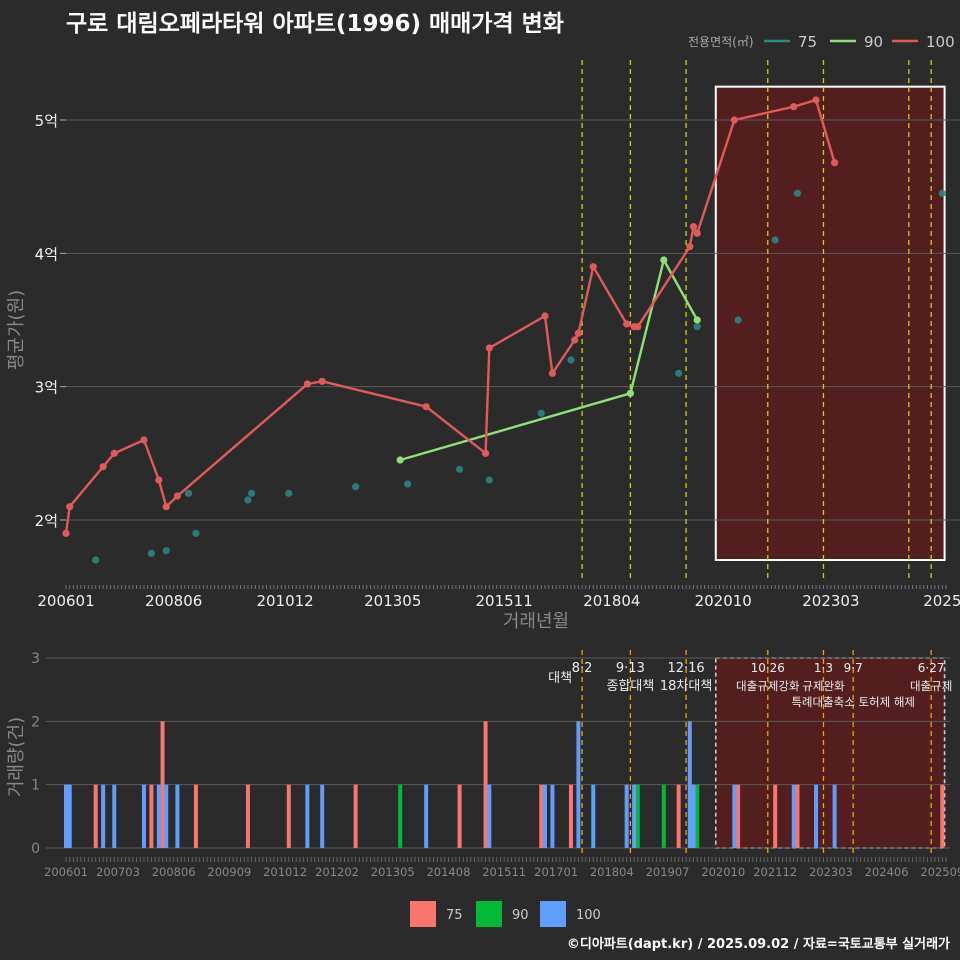  Describe the element at coordinates (831, 872) in the screenshot. I see `x-tick-label: 202303` at that location.